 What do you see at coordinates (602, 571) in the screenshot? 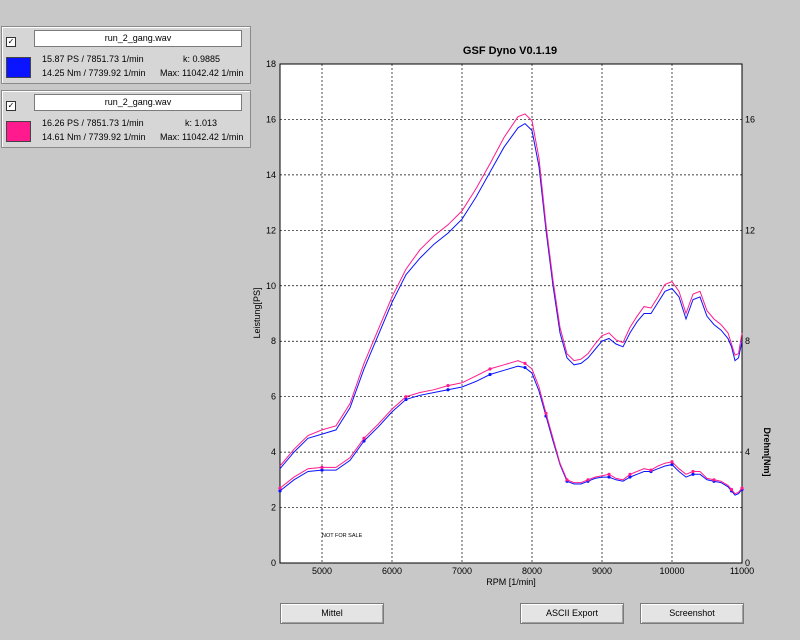
I see `x-tick-label: 9000` at bounding box center [602, 571].